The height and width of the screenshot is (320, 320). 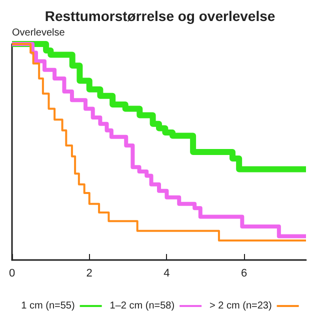 I want to click on legend-label: > 2 cm (n=23), so click(x=241, y=306).